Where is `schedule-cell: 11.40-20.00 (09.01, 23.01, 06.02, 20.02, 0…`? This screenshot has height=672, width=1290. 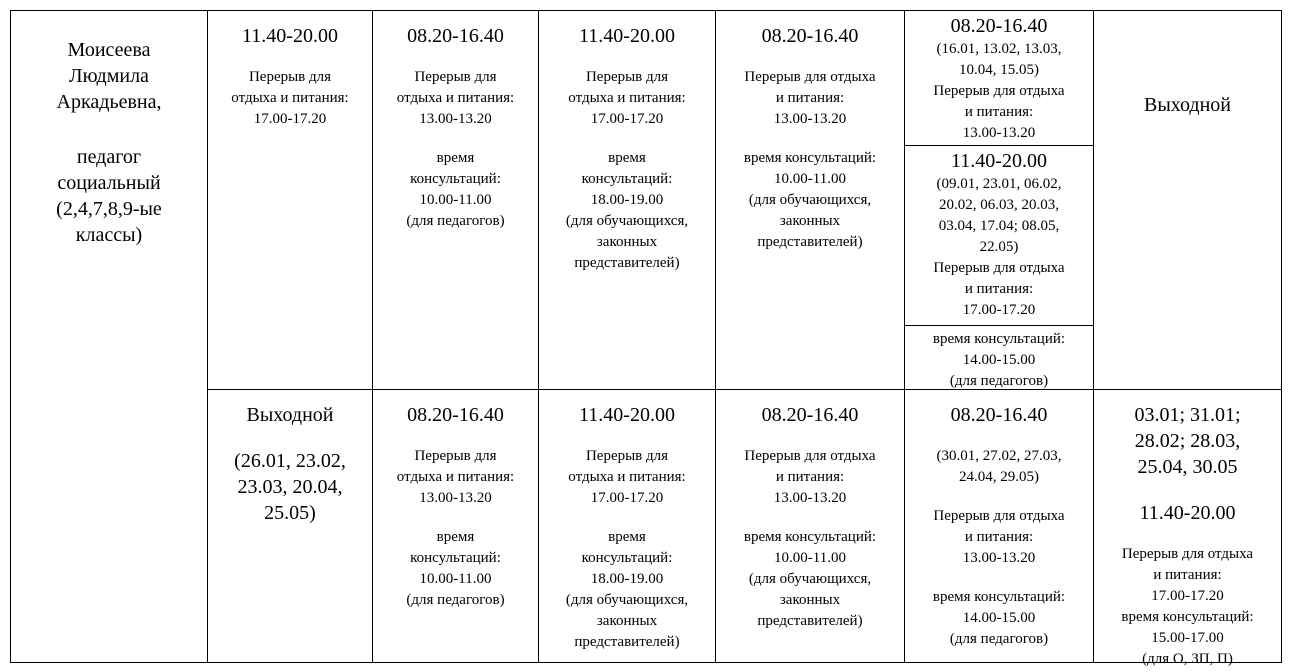
schedule-cell: 11.40-20.00 (09.01, 23.01, 06.02, 20.02, 0… is located at coordinates (999, 235).